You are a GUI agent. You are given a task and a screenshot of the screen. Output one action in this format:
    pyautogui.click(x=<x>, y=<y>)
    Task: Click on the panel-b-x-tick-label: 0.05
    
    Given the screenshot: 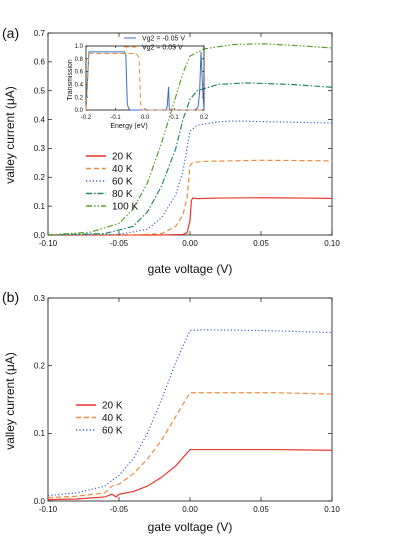 What is the action you would take?
    pyautogui.click(x=261, y=509)
    